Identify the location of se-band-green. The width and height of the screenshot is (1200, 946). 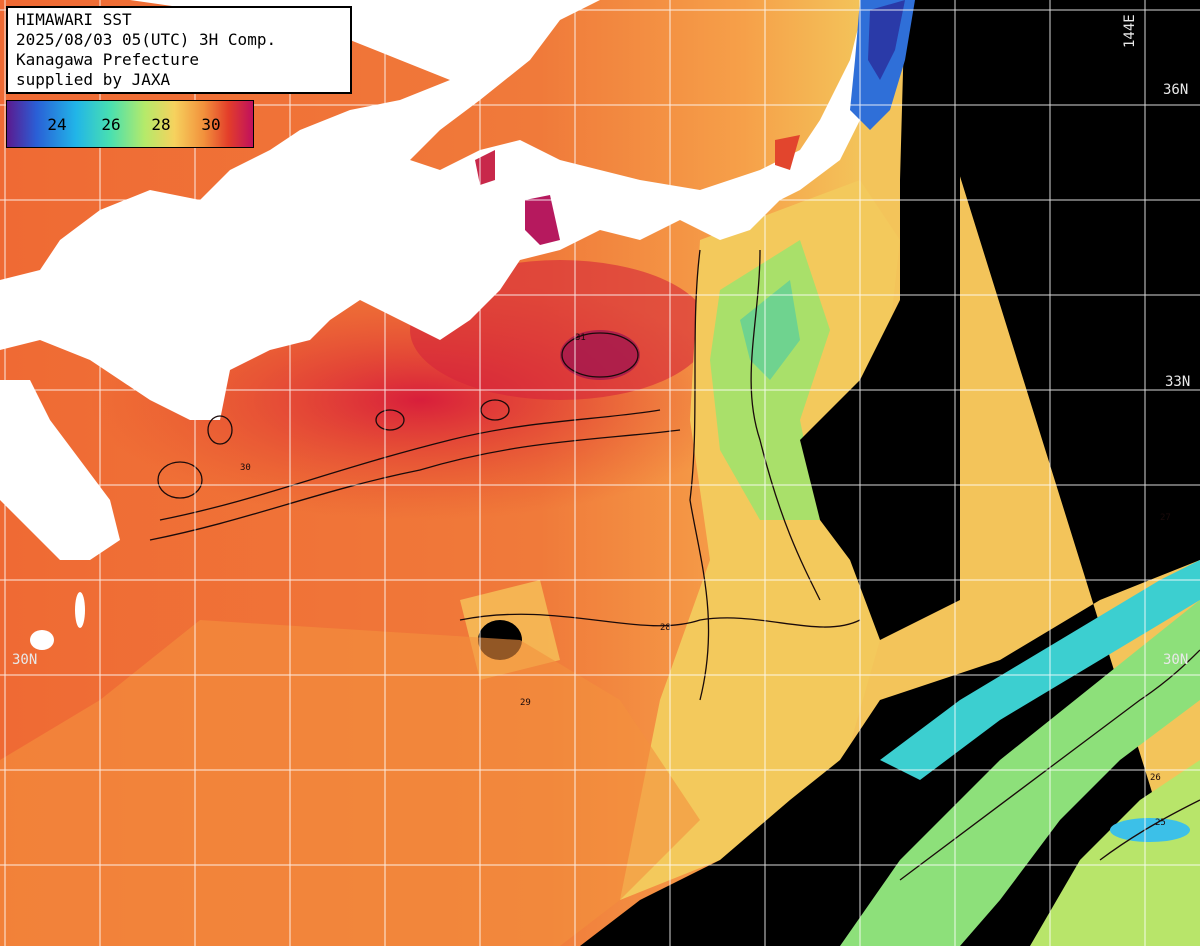
(1020, 773).